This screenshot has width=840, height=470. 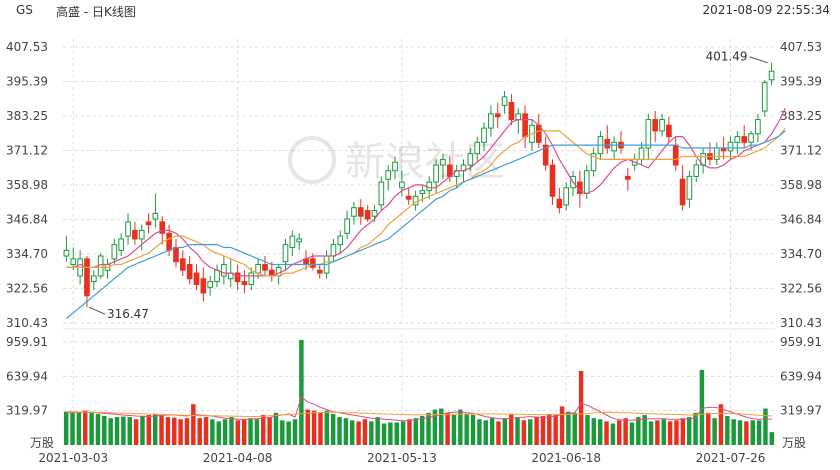 What do you see at coordinates (801, 411) in the screenshot?
I see `volume-tick-right: 319.97` at bounding box center [801, 411].